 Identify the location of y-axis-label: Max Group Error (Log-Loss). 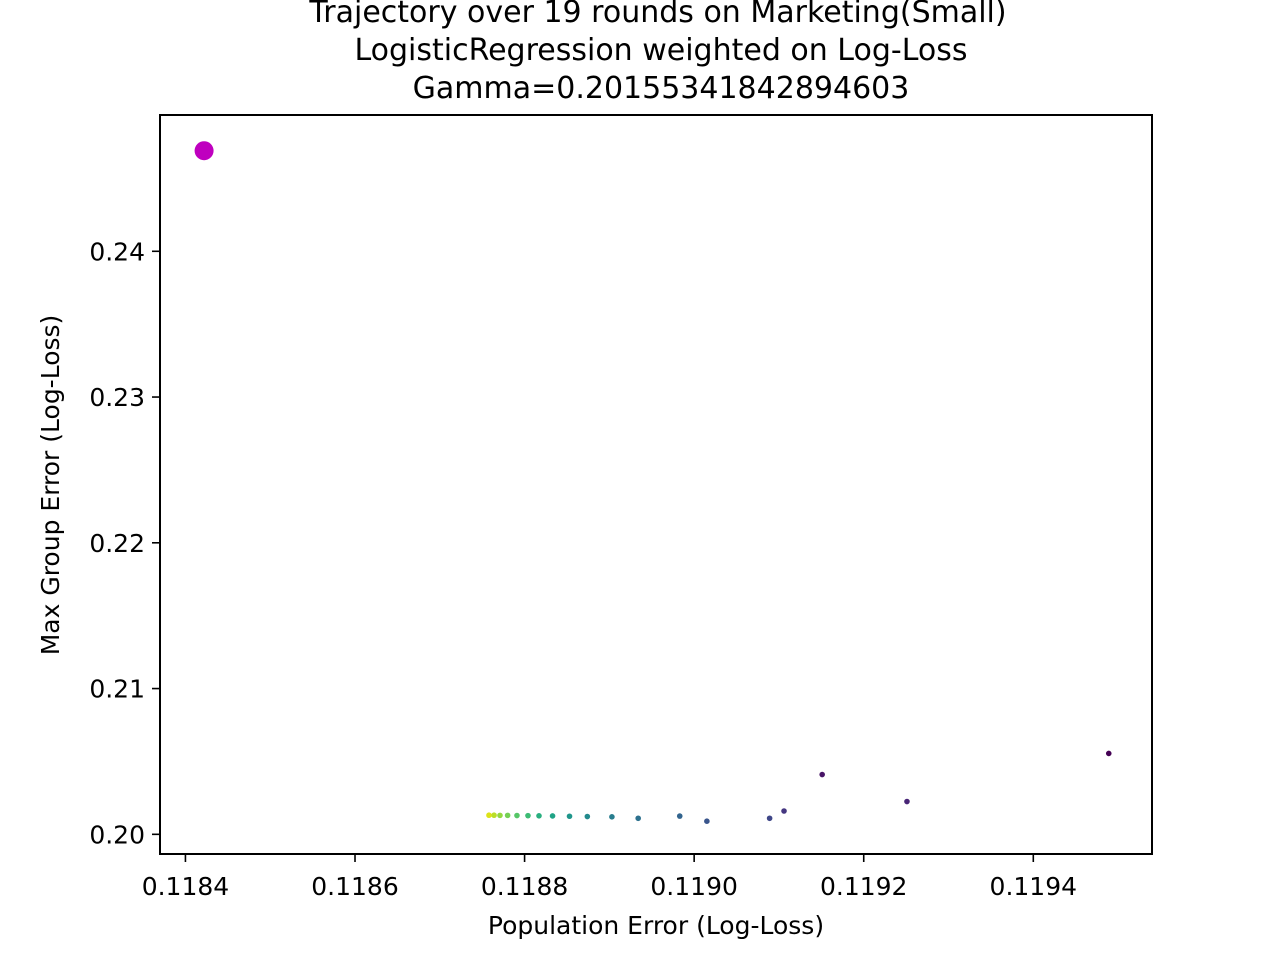
(50, 485).